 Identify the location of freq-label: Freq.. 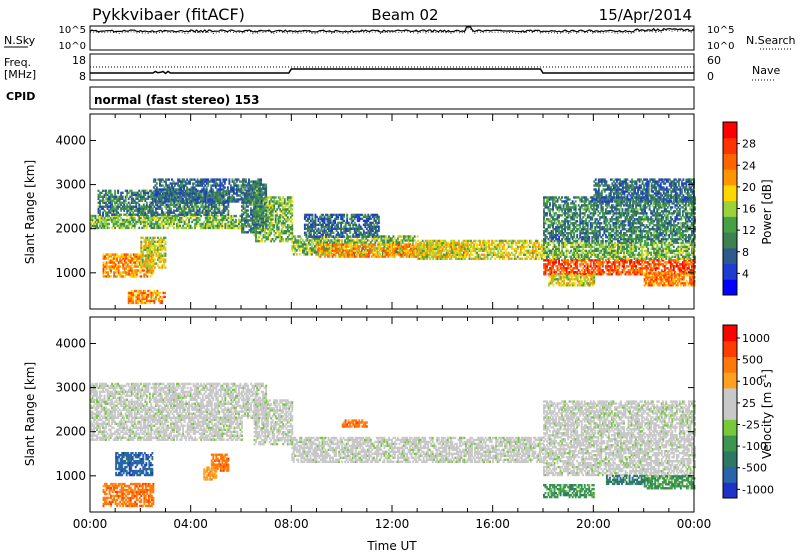
(17, 62).